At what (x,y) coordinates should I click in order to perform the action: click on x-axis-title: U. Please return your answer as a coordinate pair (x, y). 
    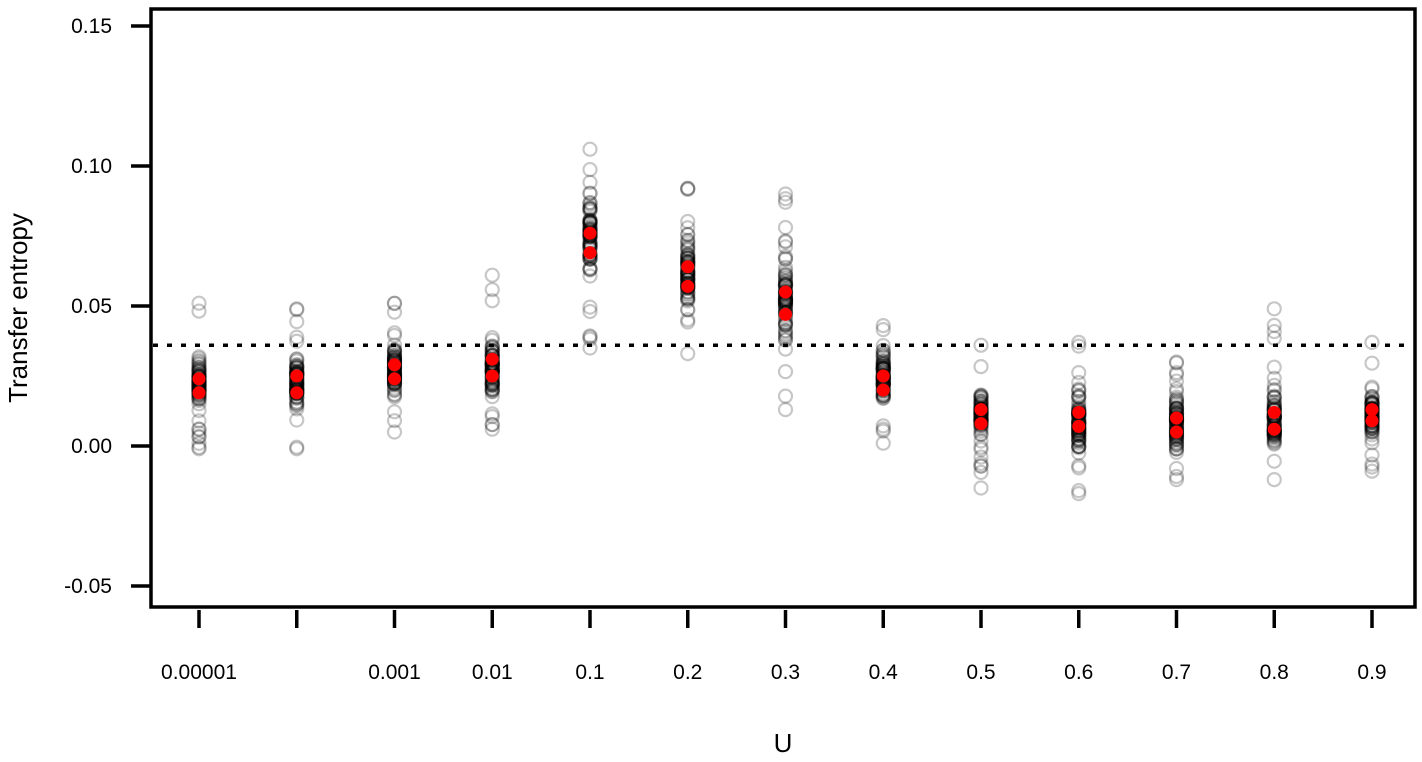
    Looking at the image, I should click on (783, 743).